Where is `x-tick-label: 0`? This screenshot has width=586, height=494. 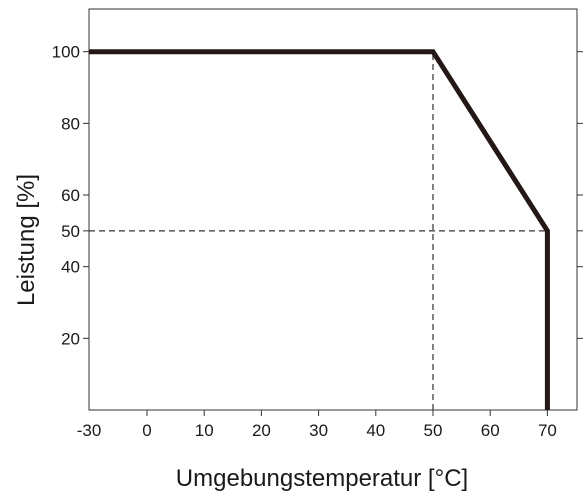 x-tick-label: 0 is located at coordinates (146, 430).